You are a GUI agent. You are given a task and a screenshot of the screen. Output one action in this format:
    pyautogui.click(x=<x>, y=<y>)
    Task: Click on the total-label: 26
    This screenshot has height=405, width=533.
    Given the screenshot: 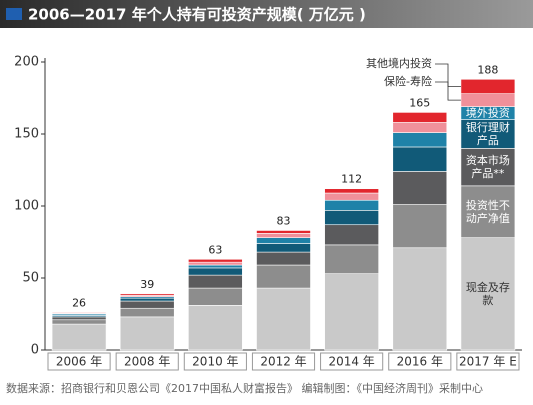 What is the action you would take?
    pyautogui.click(x=79, y=303)
    